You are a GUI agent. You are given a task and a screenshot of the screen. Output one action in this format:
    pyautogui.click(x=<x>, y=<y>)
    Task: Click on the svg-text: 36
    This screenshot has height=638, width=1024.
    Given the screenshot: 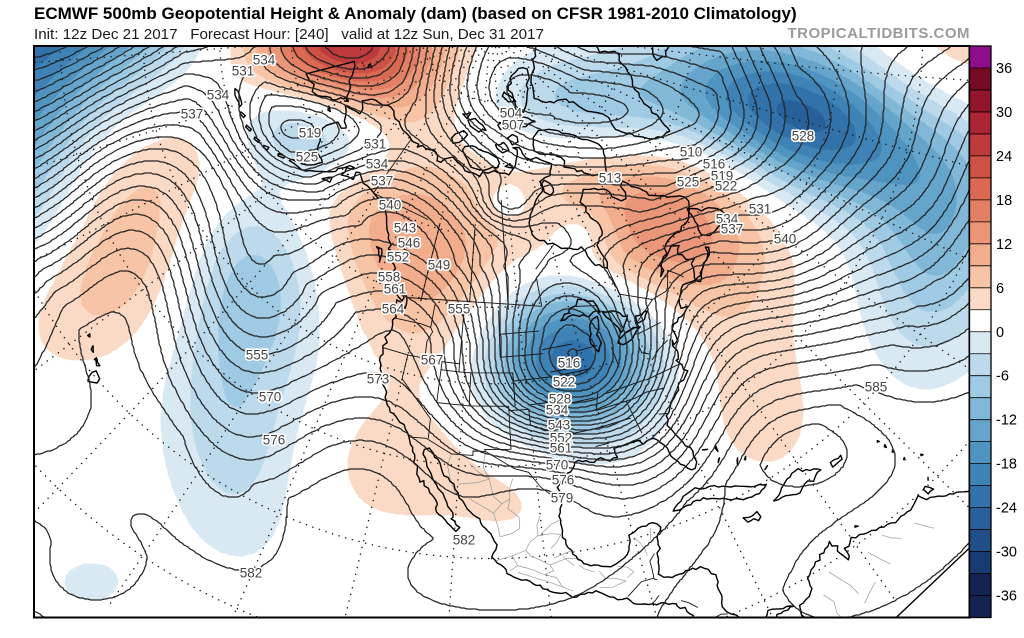 What is the action you would take?
    pyautogui.click(x=1004, y=69)
    